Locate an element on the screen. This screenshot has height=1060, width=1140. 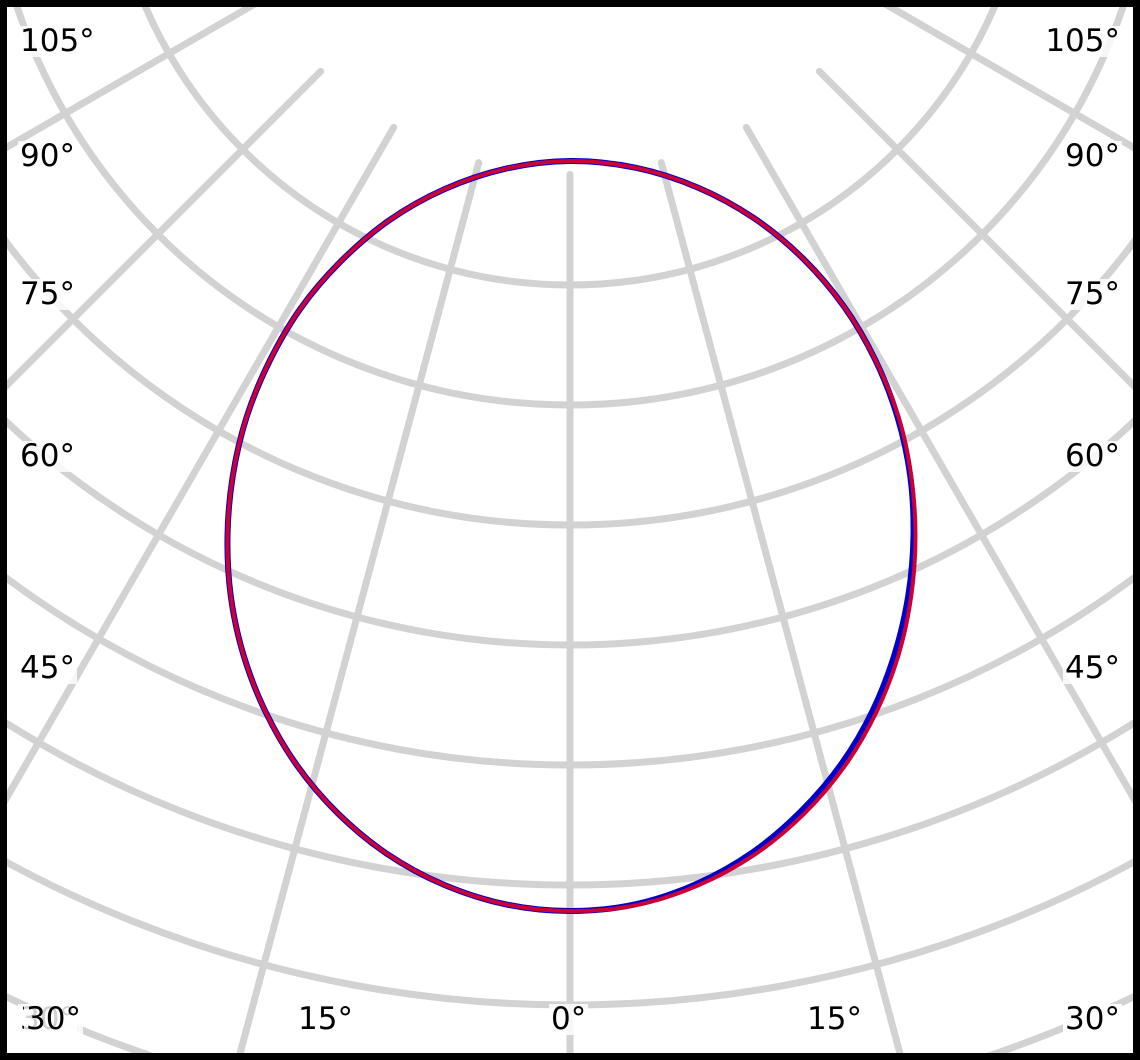
angle-label-right-90: 90° is located at coordinates (1092, 156).